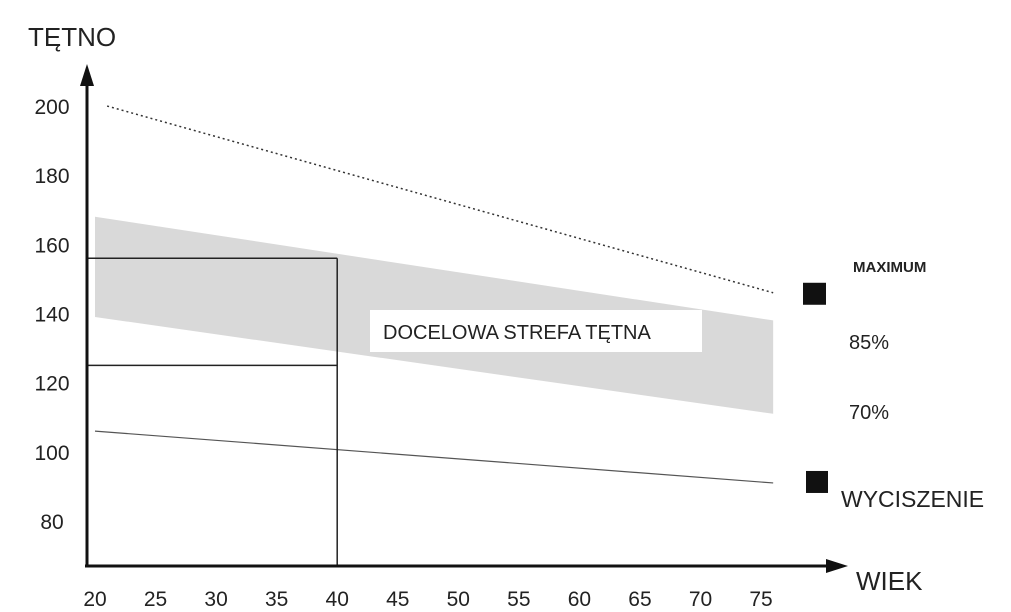  What do you see at coordinates (518, 599) in the screenshot?
I see `x-tick-label: 55` at bounding box center [518, 599].